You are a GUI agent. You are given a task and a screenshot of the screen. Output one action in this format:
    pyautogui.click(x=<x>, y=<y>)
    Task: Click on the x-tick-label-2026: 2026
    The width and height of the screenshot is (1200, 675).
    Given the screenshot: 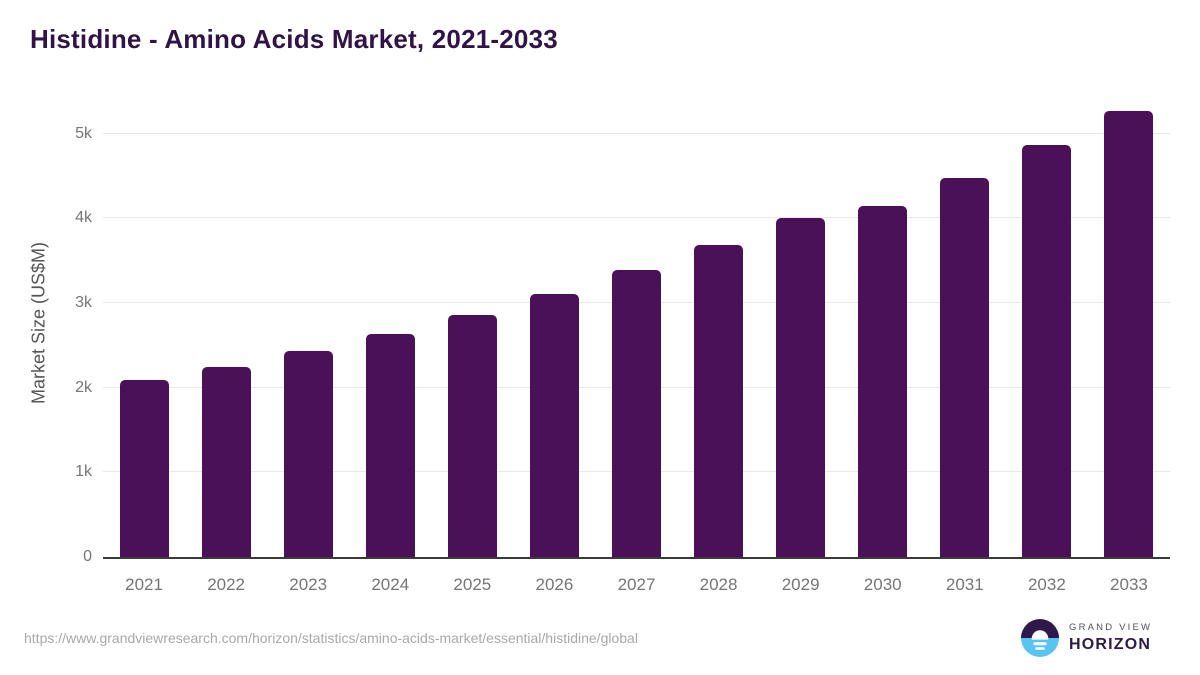 What is the action you would take?
    pyautogui.click(x=554, y=584)
    